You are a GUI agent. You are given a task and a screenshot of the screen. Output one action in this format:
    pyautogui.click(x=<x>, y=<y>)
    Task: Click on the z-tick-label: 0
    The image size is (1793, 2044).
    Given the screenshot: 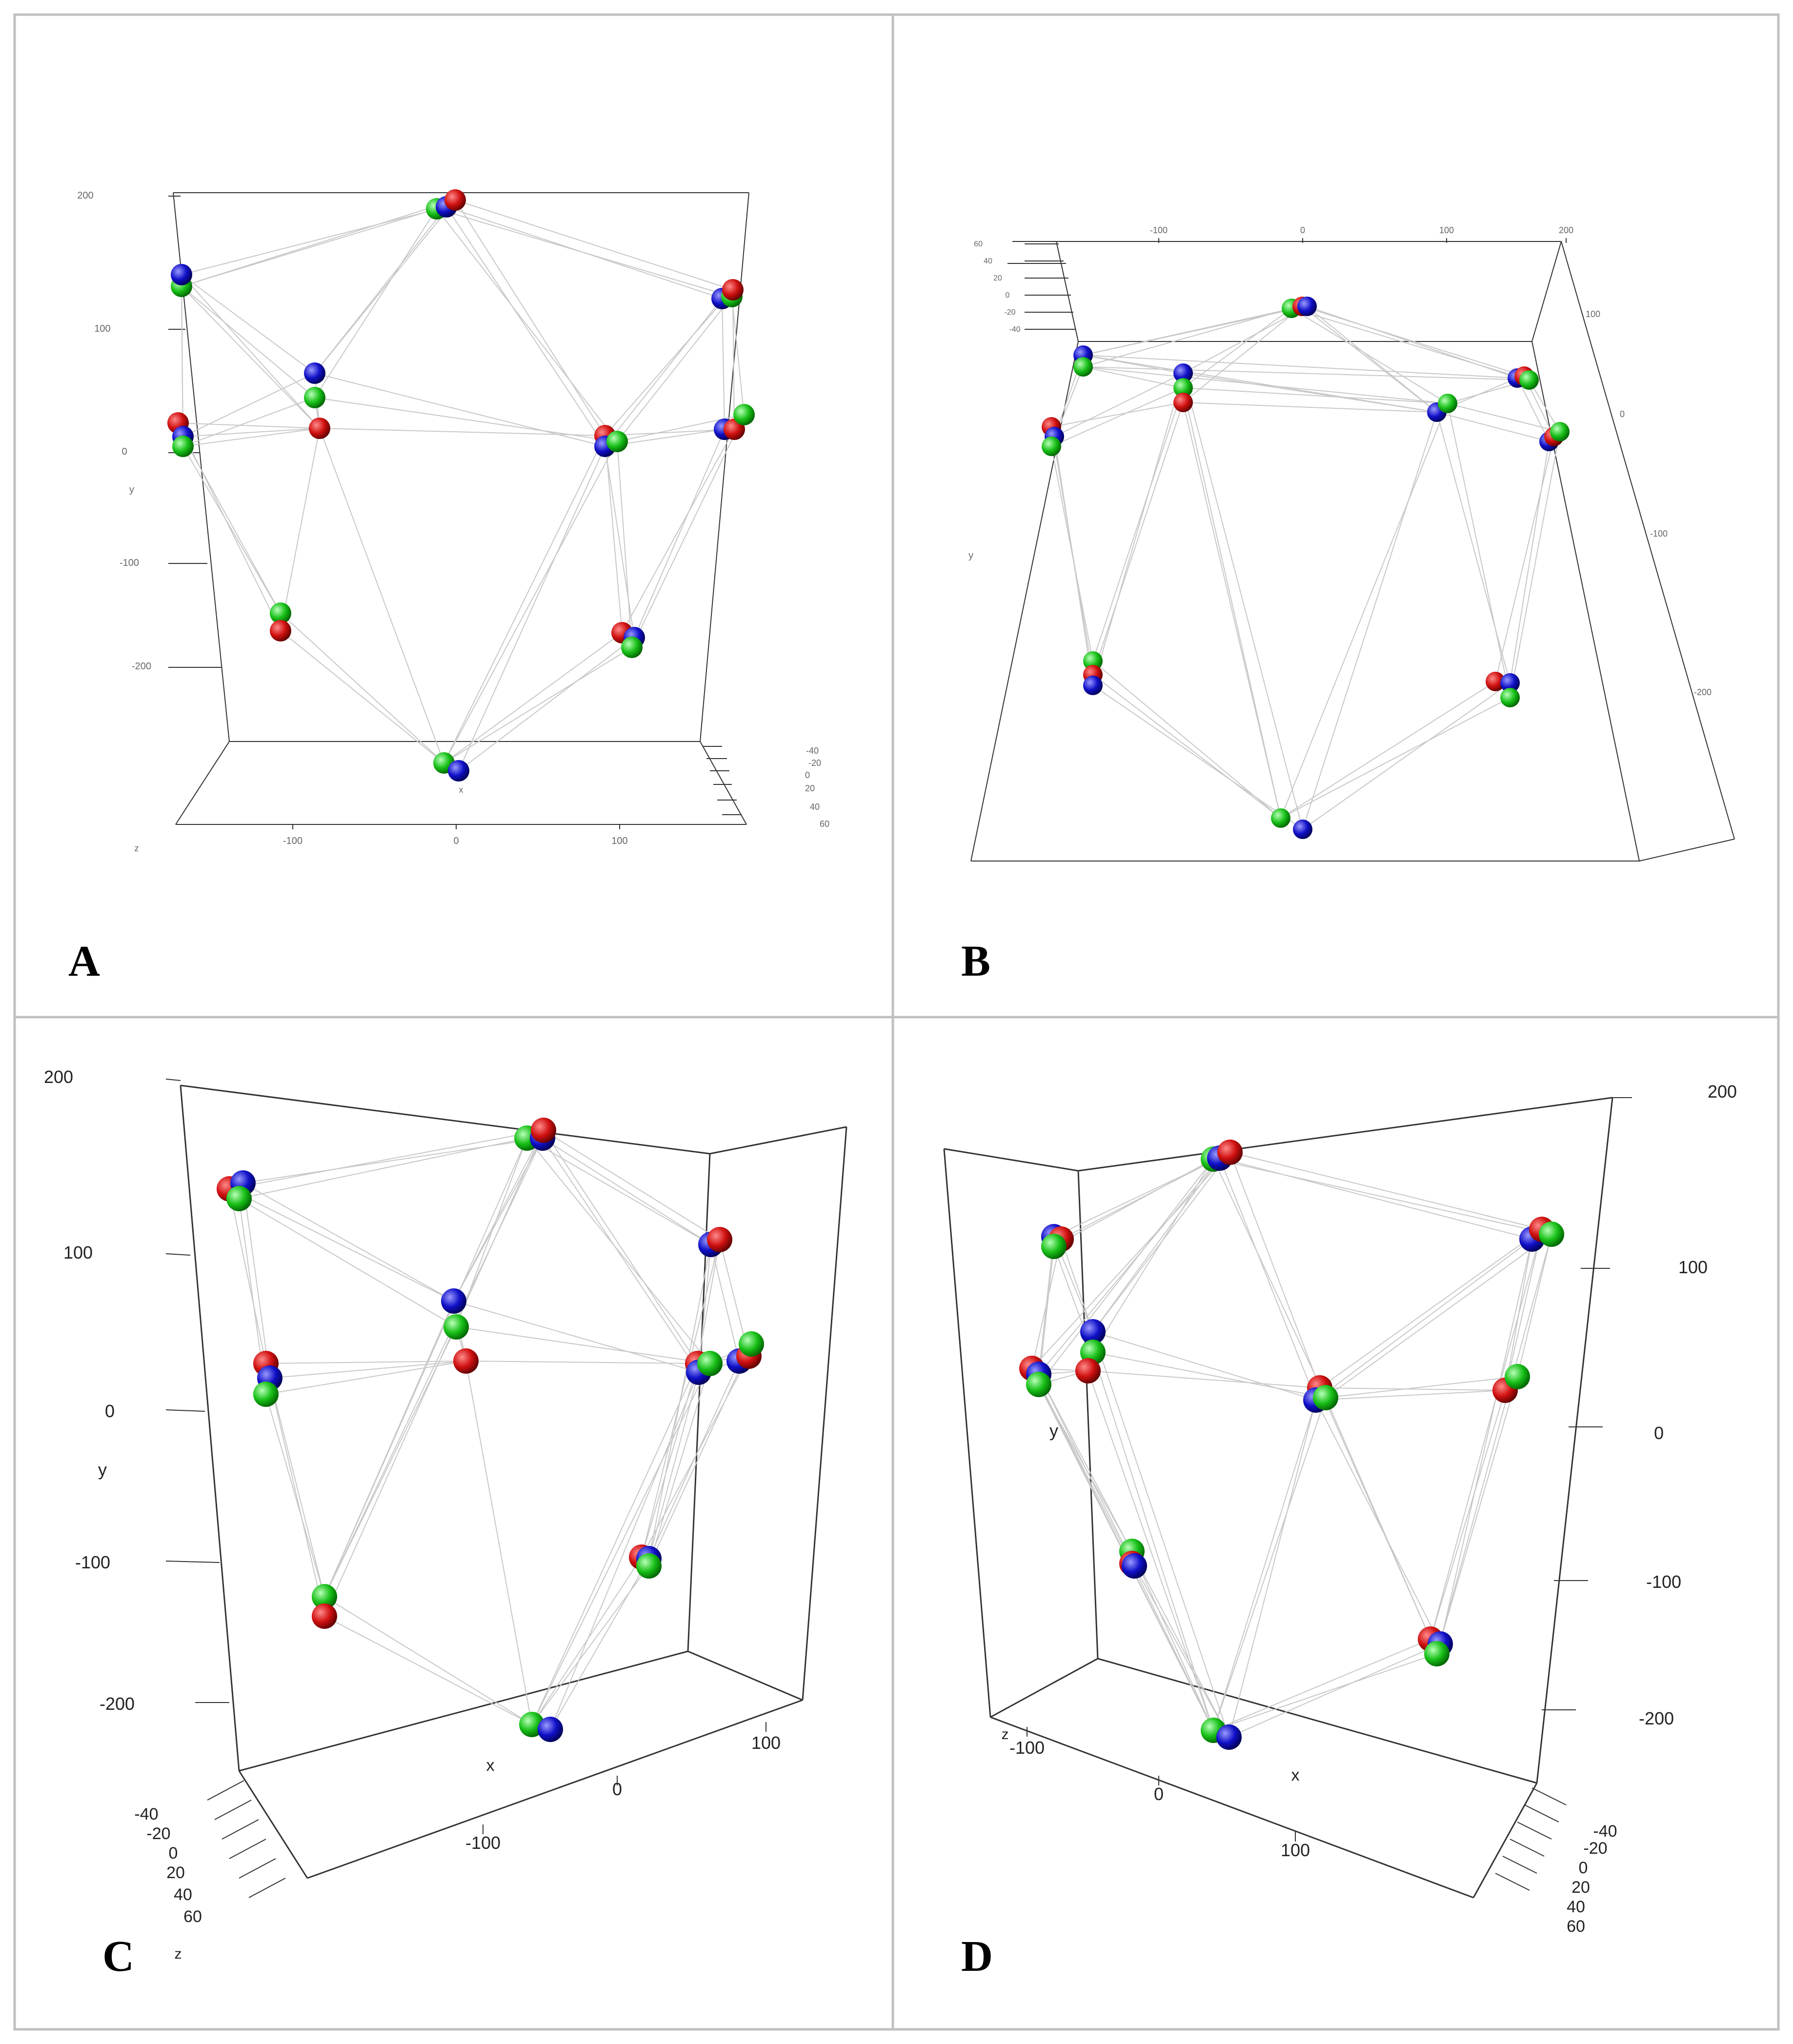 What is the action you would take?
    pyautogui.click(x=1008, y=295)
    